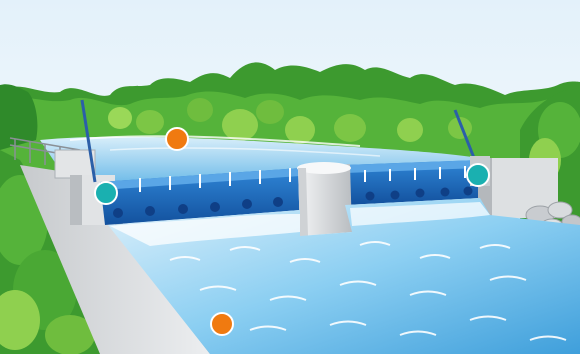 The height and width of the screenshot is (354, 580). What do you see at coordinates (412, 182) in the screenshot?
I see `right-gate` at bounding box center [412, 182].